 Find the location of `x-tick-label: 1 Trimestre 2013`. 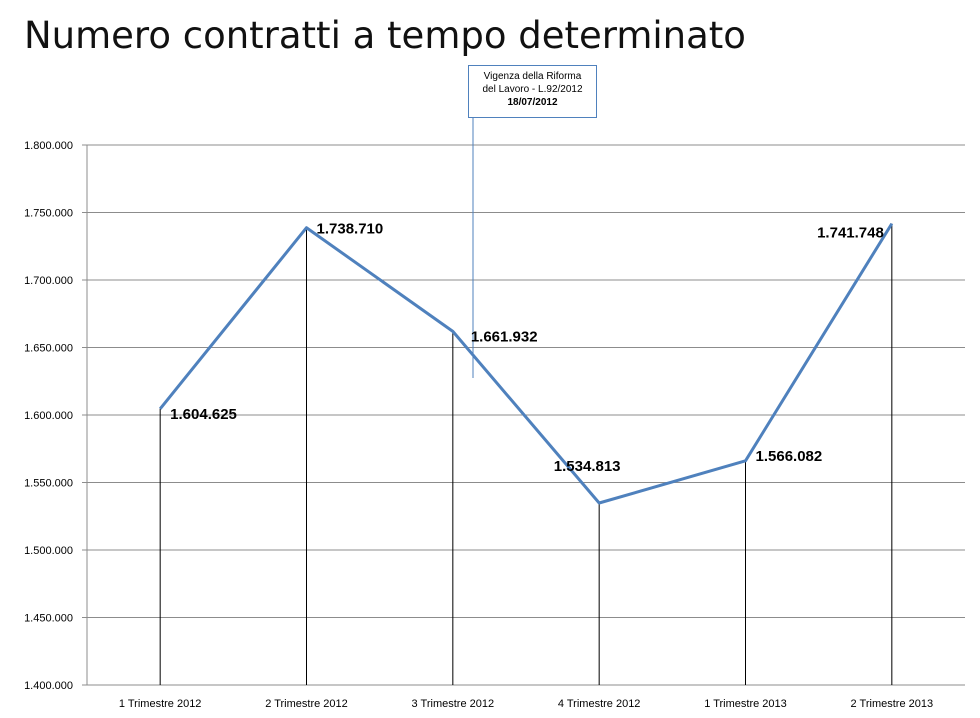

x-tick-label: 1 Trimestre 2013 is located at coordinates (745, 704).